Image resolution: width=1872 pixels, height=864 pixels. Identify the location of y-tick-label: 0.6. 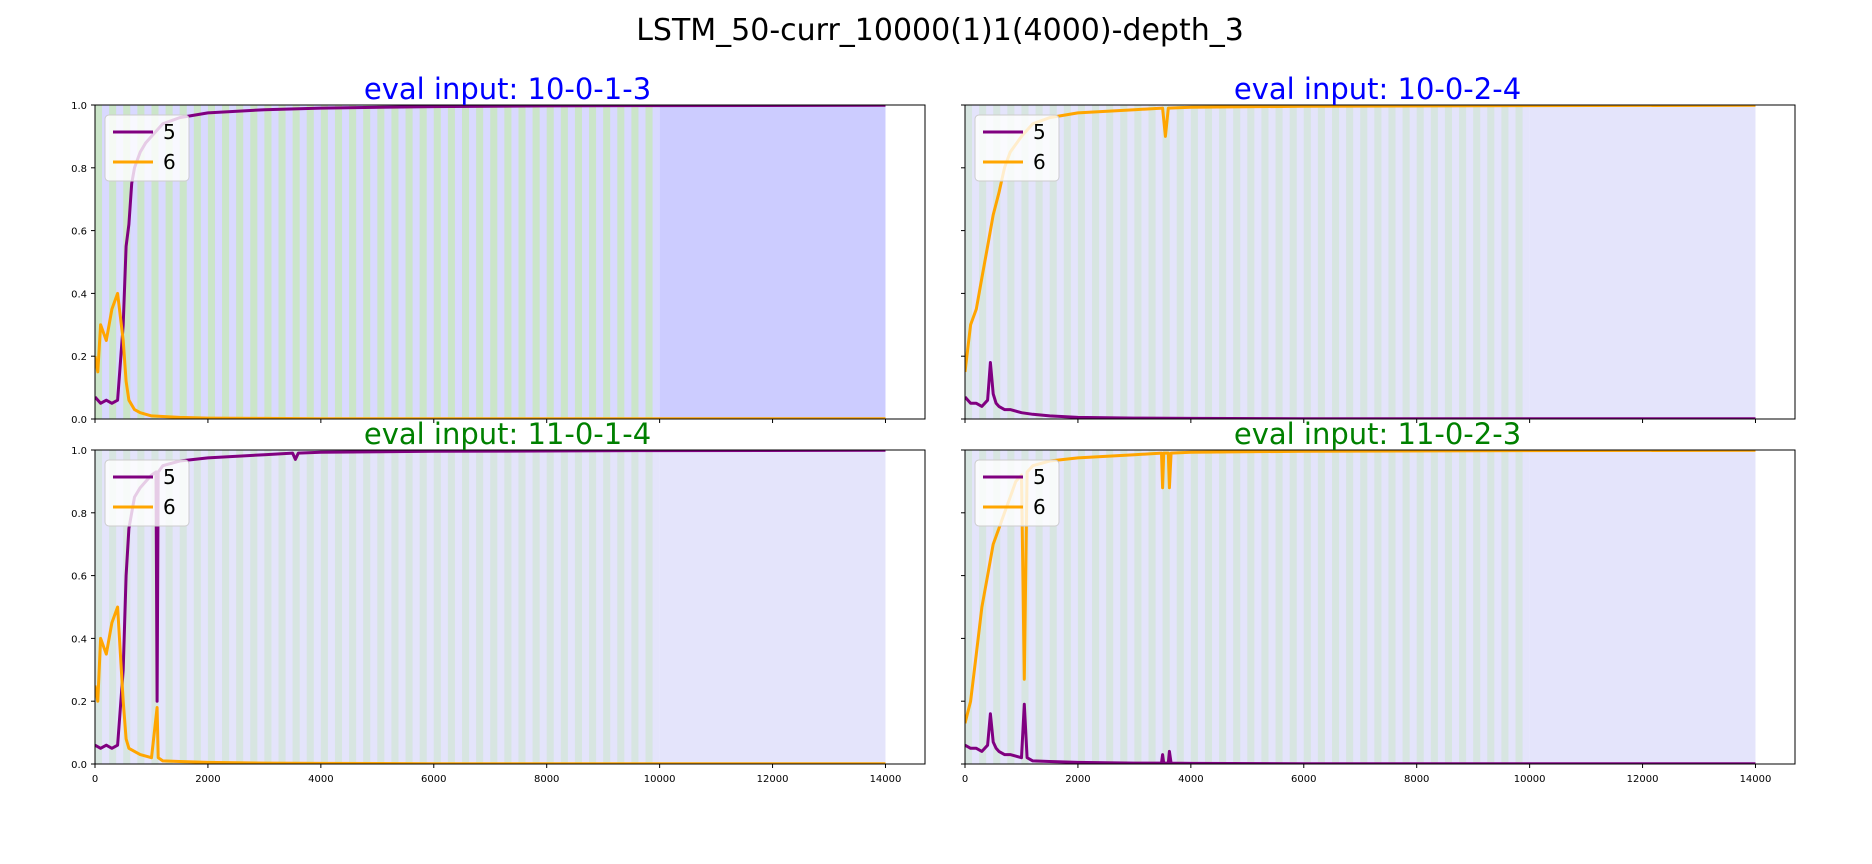
(79, 232).